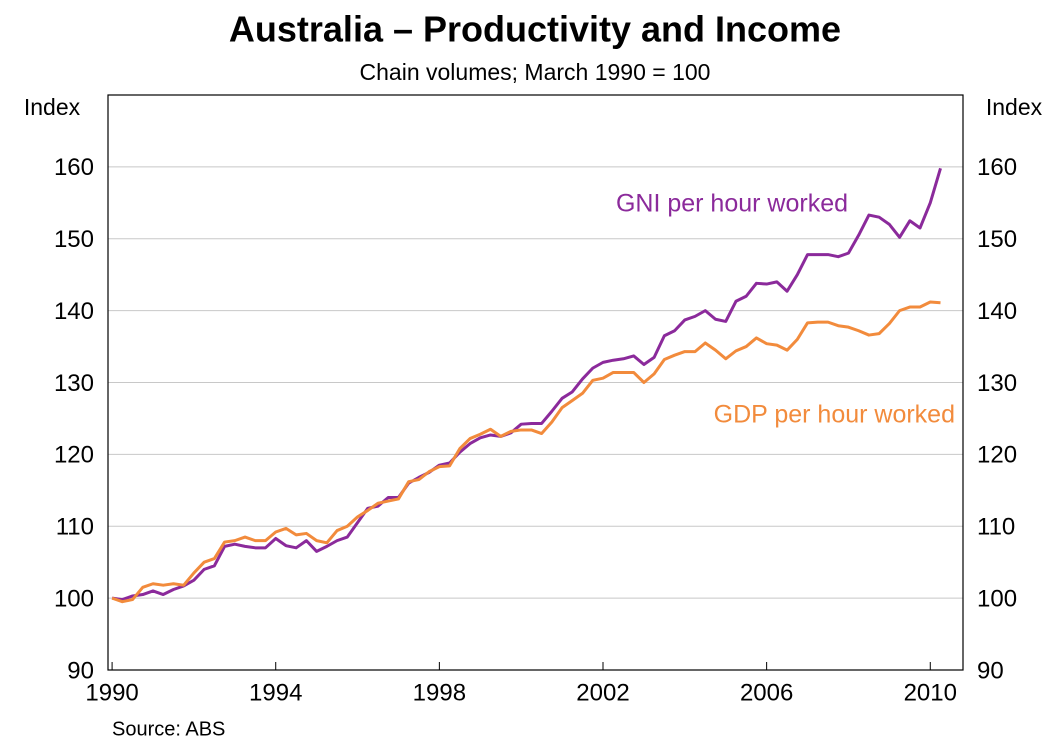  What do you see at coordinates (74, 383) in the screenshot?
I see `y-tick-label: 130` at bounding box center [74, 383].